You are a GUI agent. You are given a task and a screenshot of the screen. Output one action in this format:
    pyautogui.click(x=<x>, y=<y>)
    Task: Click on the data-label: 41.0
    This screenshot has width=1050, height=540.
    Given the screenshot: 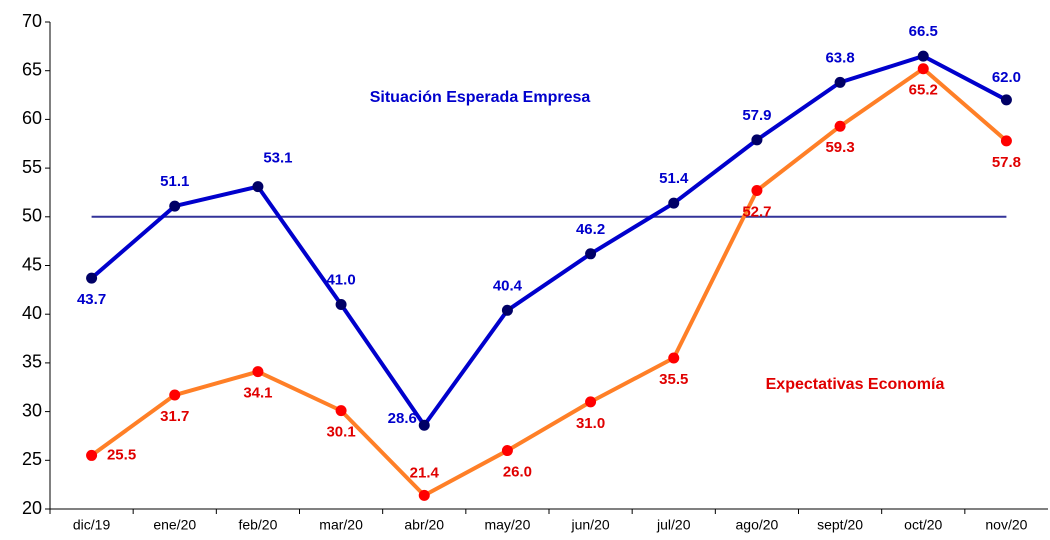 What is the action you would take?
    pyautogui.click(x=340, y=279)
    